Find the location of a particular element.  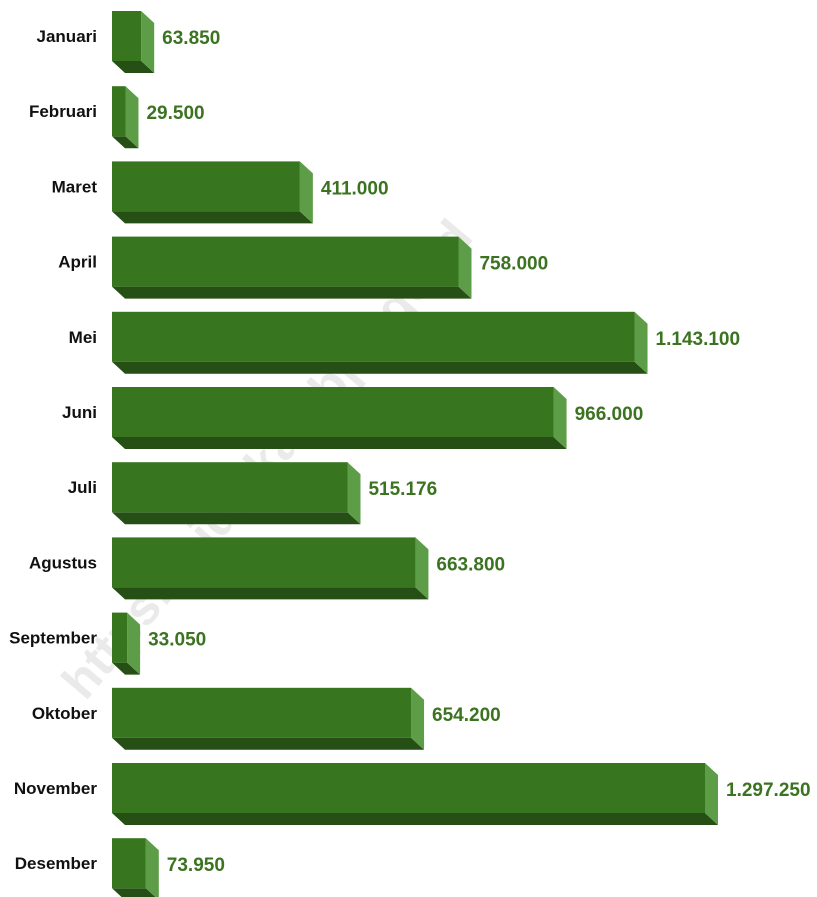

bar-group: Juli 515.176 is located at coordinates (252, 493).